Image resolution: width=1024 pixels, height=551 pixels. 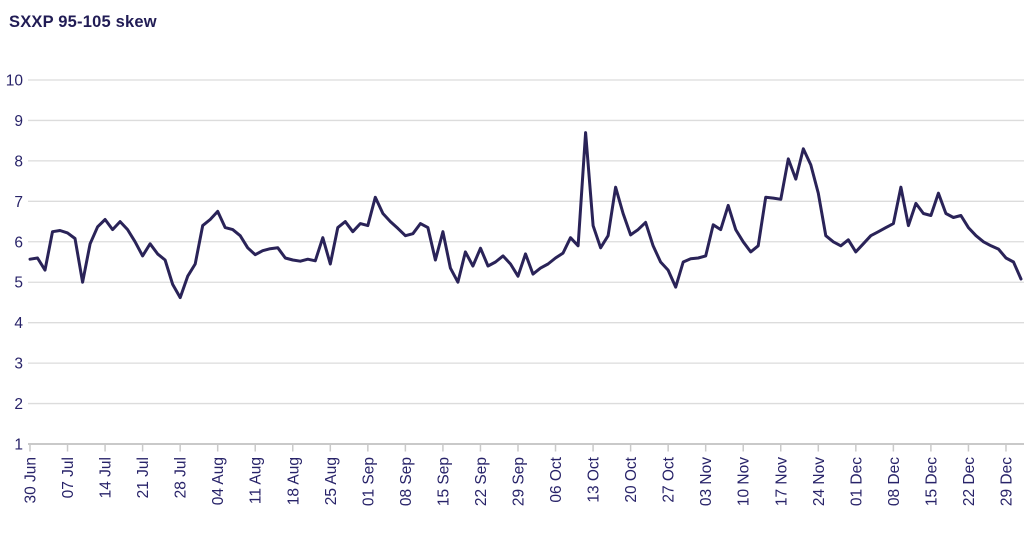 I want to click on x-axis-label: 20 Oct, so click(x=631, y=479).